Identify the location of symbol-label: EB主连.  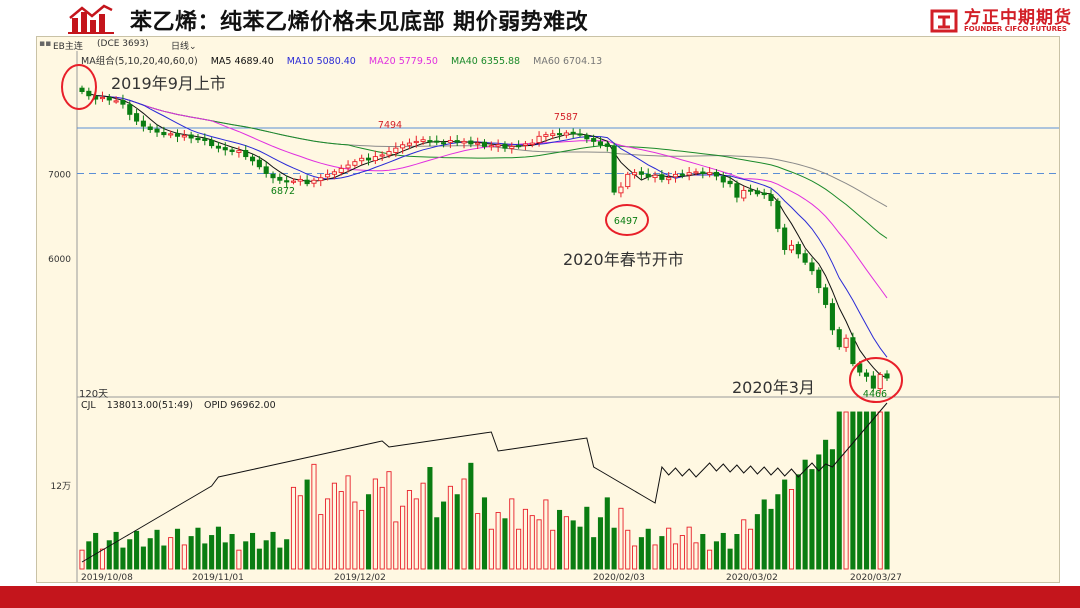
(68, 47).